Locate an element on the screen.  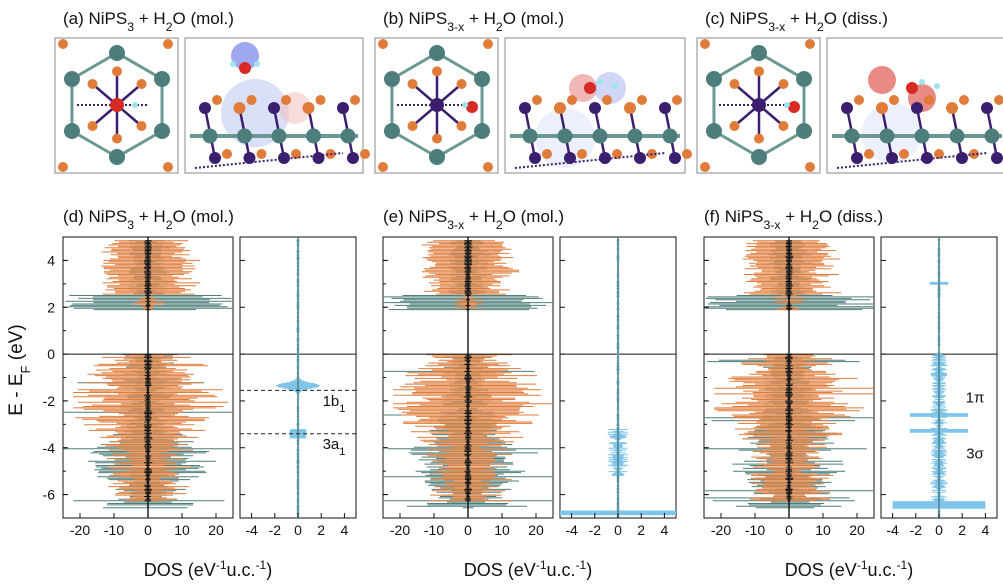
dos-panel-title-f: (f) NiPS3-x + H2O (diss.) is located at coordinates (793, 219).